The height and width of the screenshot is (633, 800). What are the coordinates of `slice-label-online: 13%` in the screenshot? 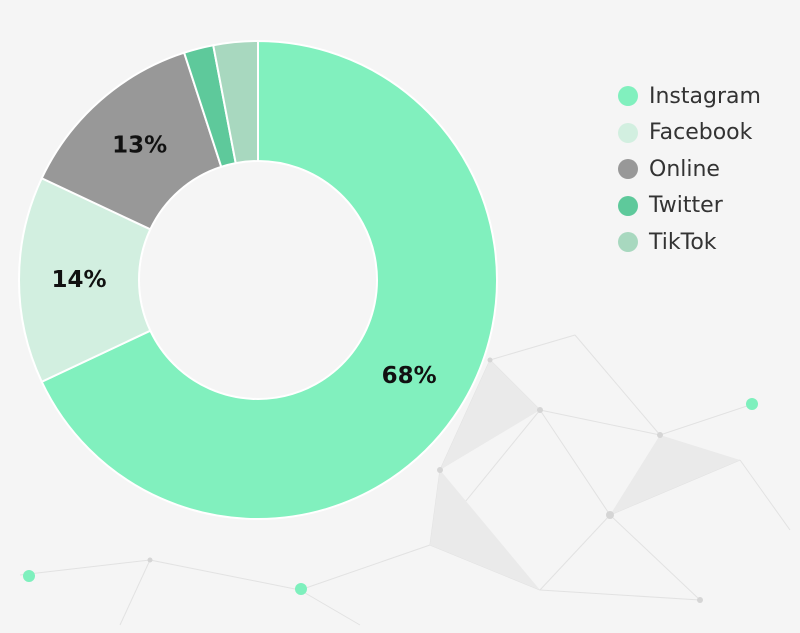 It's located at (139, 146).